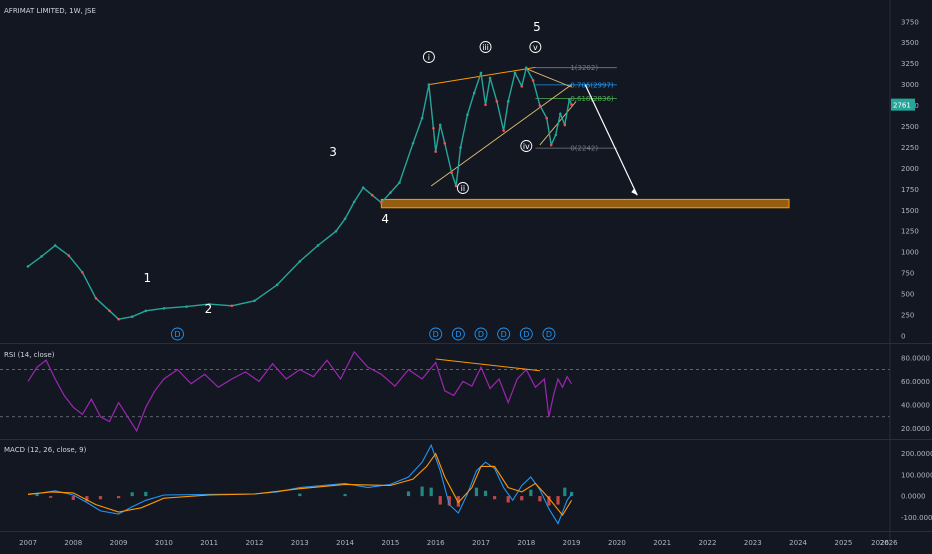 This screenshot has width=932, height=554. I want to click on roman-label: ii, so click(463, 188).